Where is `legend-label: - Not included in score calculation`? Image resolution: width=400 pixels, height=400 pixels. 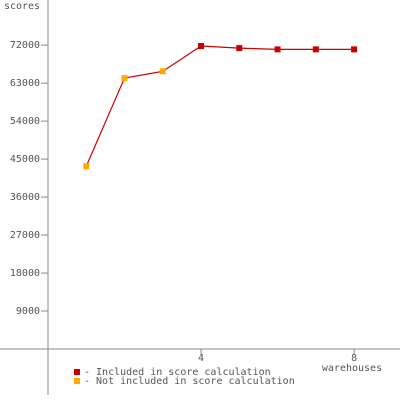 legend-label: - Not included in score calculation is located at coordinates (189, 381).